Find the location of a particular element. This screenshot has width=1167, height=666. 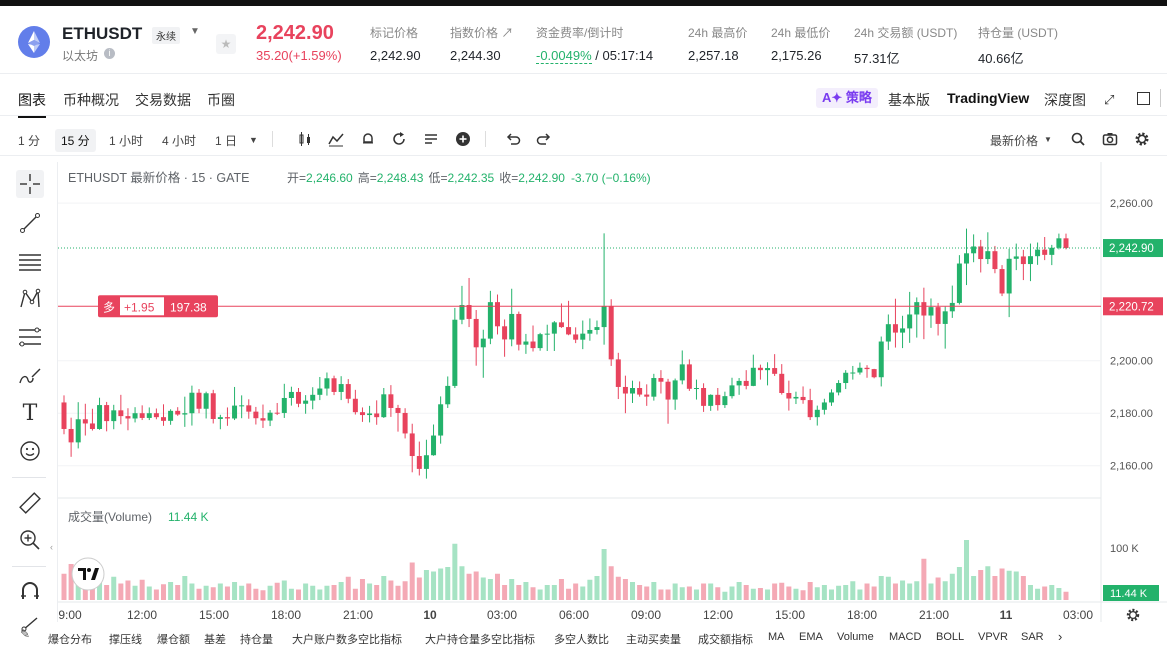

indicator-liquidation-amount: 爆仓额 is located at coordinates (173, 640).